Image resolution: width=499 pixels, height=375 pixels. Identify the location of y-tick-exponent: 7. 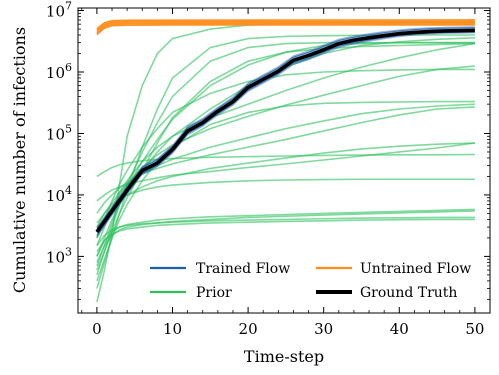
(68, 6).